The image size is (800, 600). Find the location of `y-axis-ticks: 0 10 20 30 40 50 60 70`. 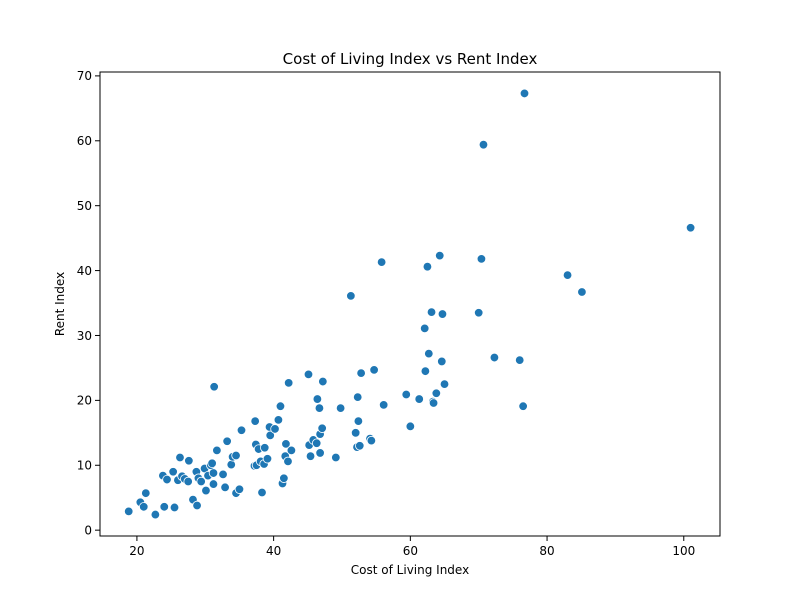

y-axis-ticks: 0 10 20 30 40 50 60 70 is located at coordinates (88, 303).